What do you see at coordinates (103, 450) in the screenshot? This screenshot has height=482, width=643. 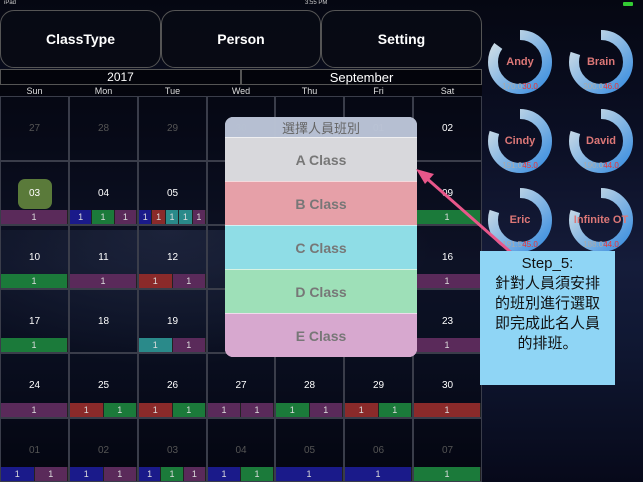 I see `calendar-day-cell: 02 1 1` at bounding box center [103, 450].